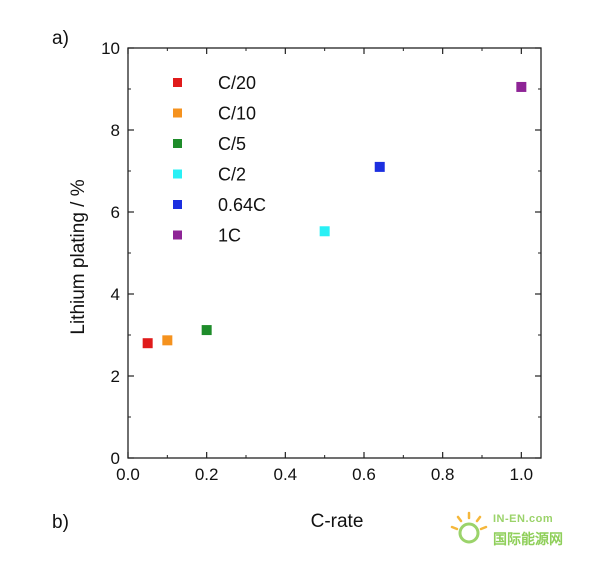  Describe the element at coordinates (128, 474) in the screenshot. I see `x-tick-label: 0.0` at that location.